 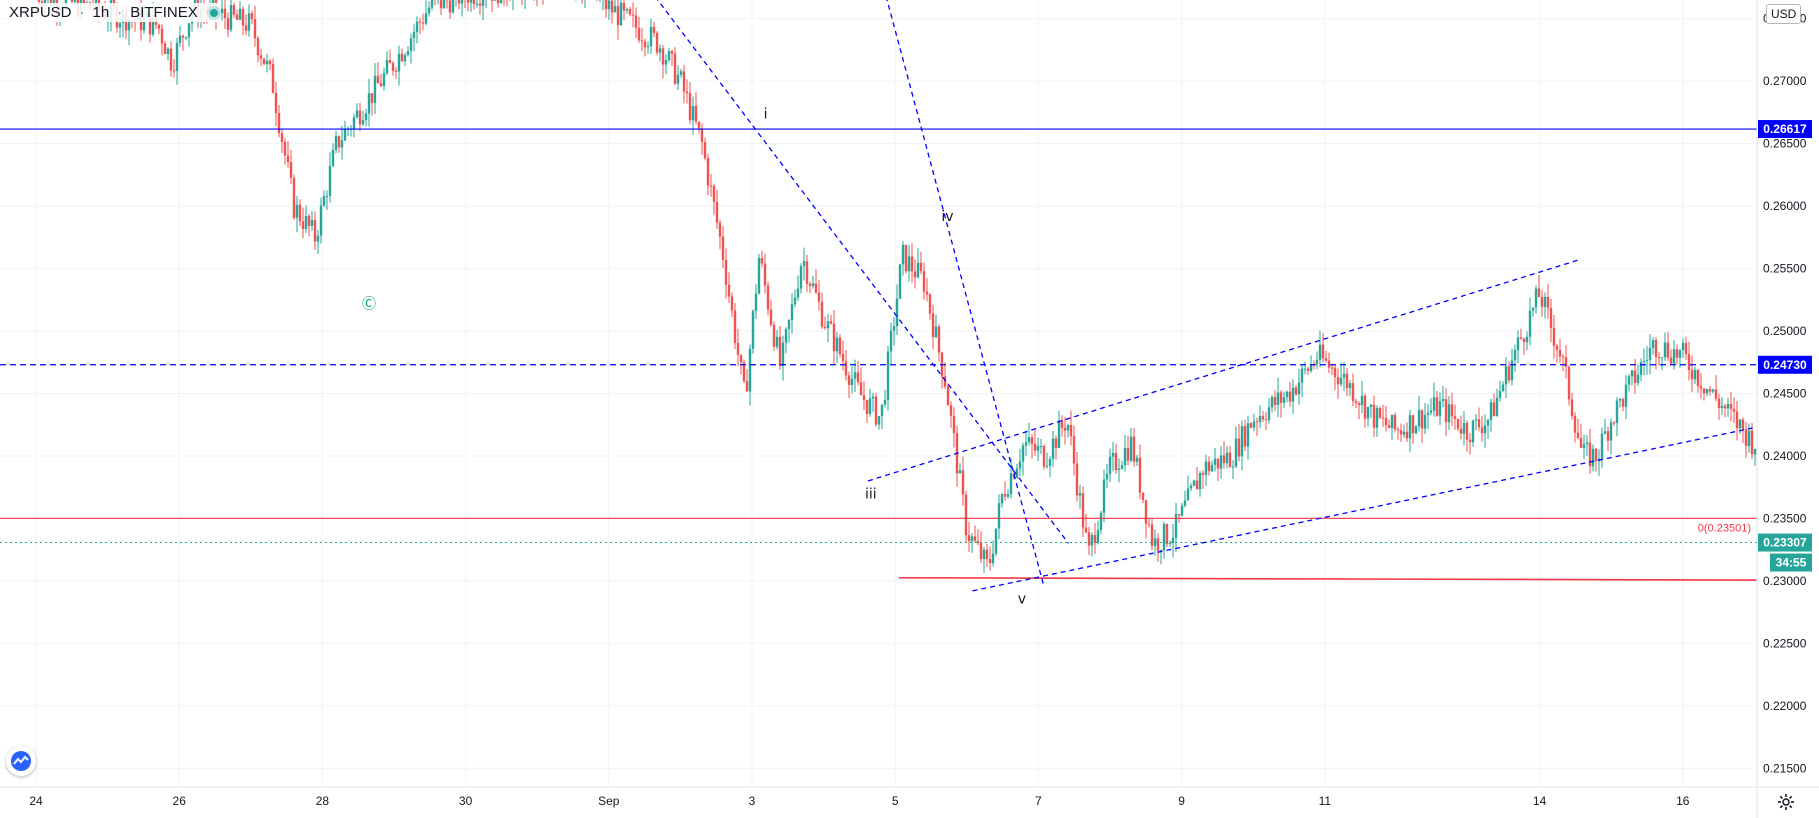 What do you see at coordinates (1785, 768) in the screenshot?
I see `price-tick-label: 0.21500` at bounding box center [1785, 768].